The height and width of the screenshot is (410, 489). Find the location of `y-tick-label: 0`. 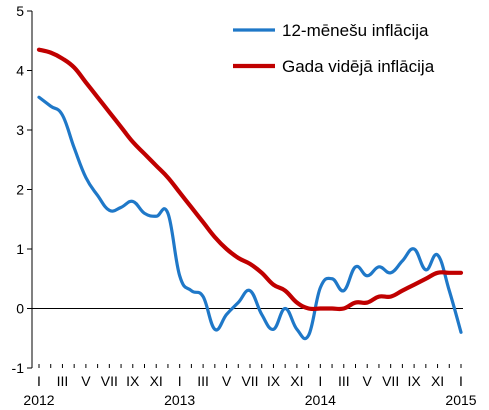

y-tick-label: 0 is located at coordinates (20, 309).